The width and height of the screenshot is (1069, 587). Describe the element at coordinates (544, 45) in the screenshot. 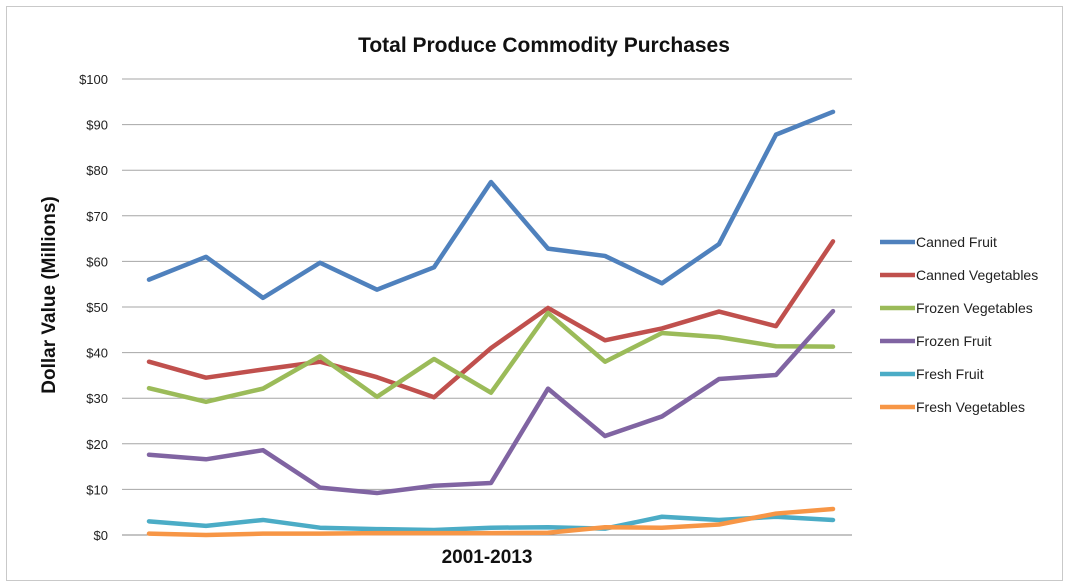

I see `chart-title: Total Produce Commodity Purchases` at that location.